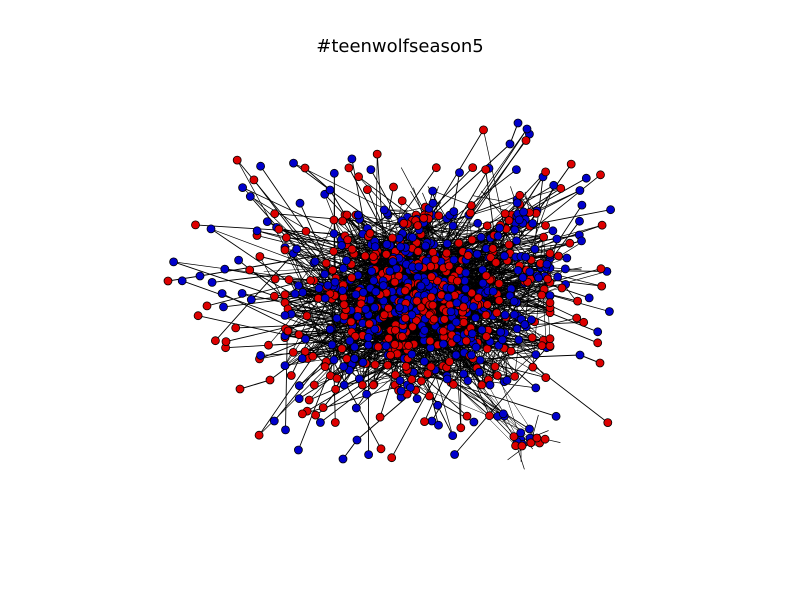 The width and height of the screenshot is (800, 600). I want to click on figure-title: #teenwolfseason5, so click(400, 46).